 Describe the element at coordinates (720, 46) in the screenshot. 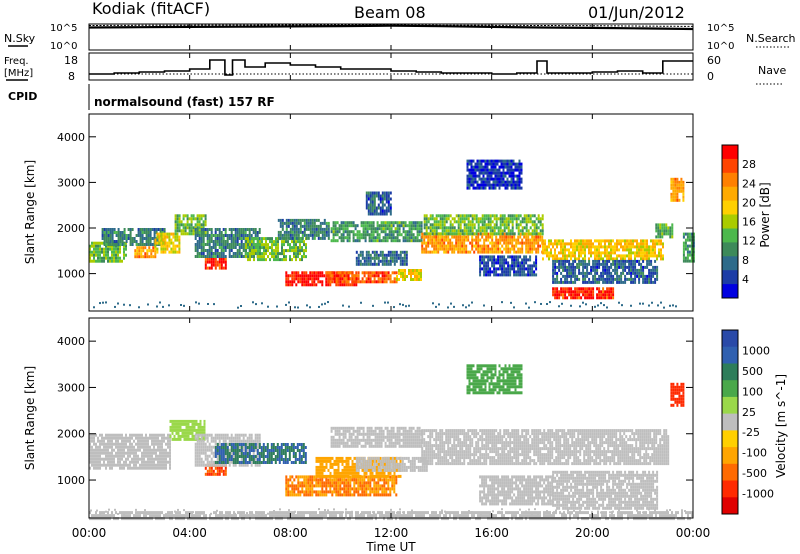

I see `nsearch-tick-bottom: 10^0` at that location.